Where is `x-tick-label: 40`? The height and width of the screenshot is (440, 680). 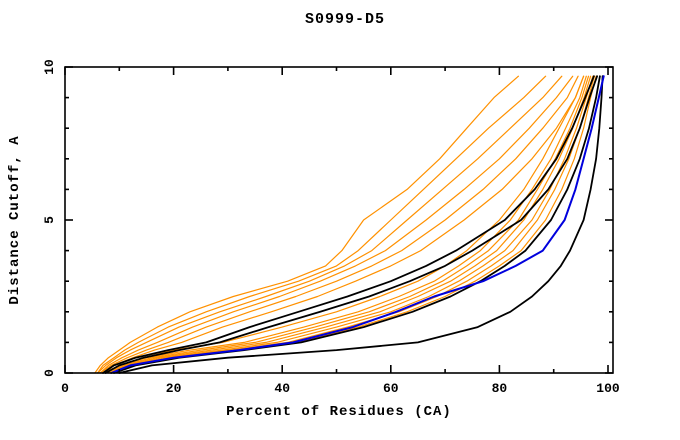
x-tick-label: 40 is located at coordinates (282, 388).